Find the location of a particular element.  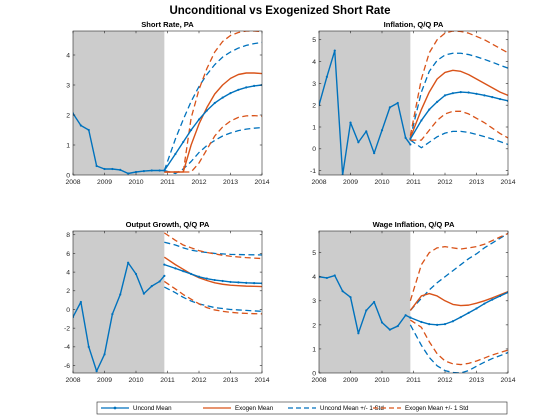

y-tick-label: 8 is located at coordinates (68, 235).